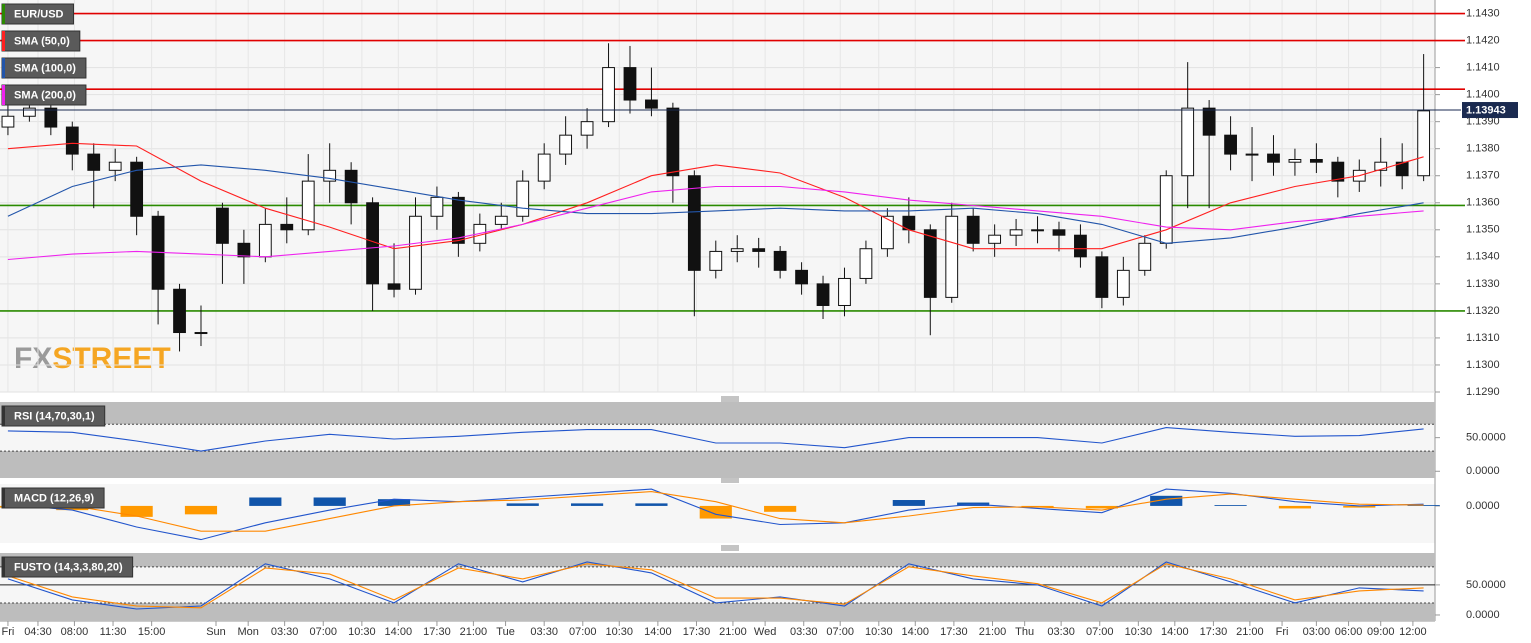  I want to click on watermark-part: STREET, so click(111, 358).